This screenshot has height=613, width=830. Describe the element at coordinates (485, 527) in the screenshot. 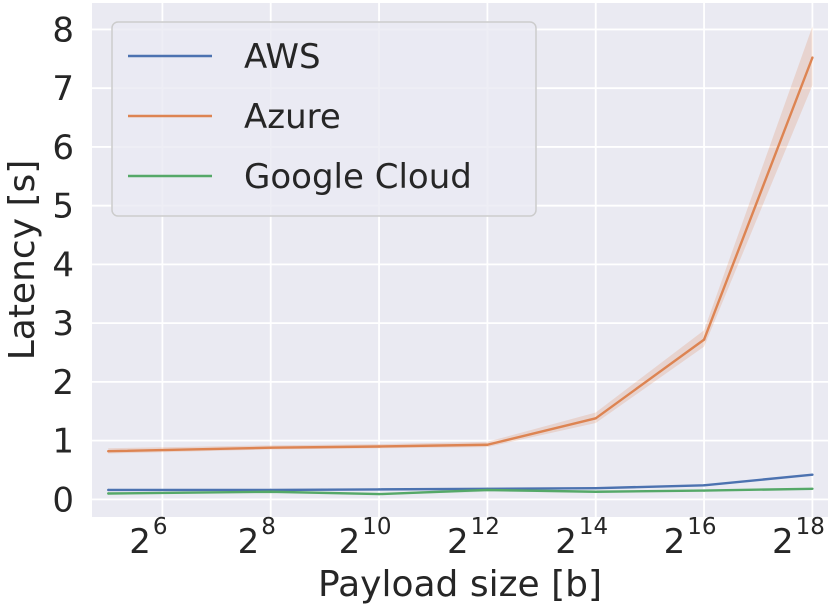

I see `x-tick-exponent: 12` at that location.